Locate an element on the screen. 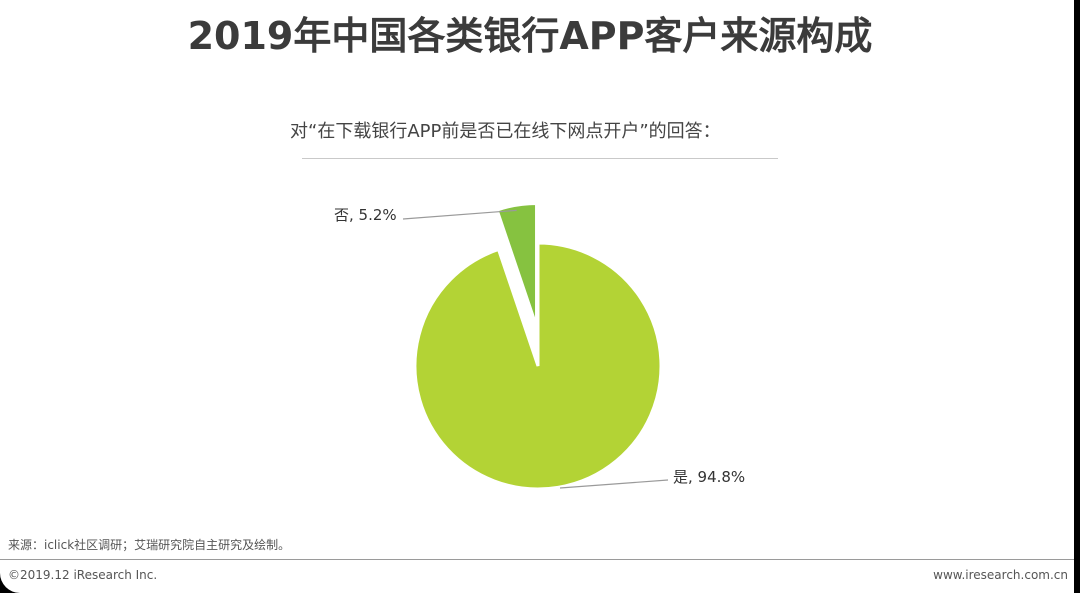 This screenshot has height=593, width=1080. chart-subtitle: 对“在下载银行APP前是否已在线下网点开户”的回答： is located at coordinates (505, 131).